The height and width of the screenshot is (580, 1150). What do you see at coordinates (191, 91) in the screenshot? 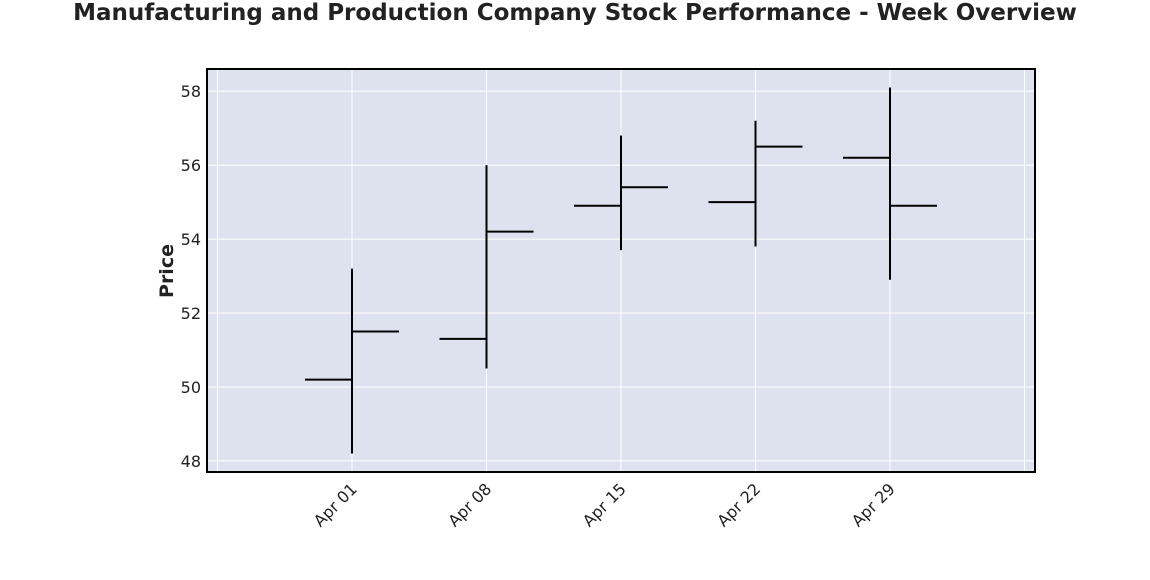
I see `y-tick-label: 58` at bounding box center [191, 91].